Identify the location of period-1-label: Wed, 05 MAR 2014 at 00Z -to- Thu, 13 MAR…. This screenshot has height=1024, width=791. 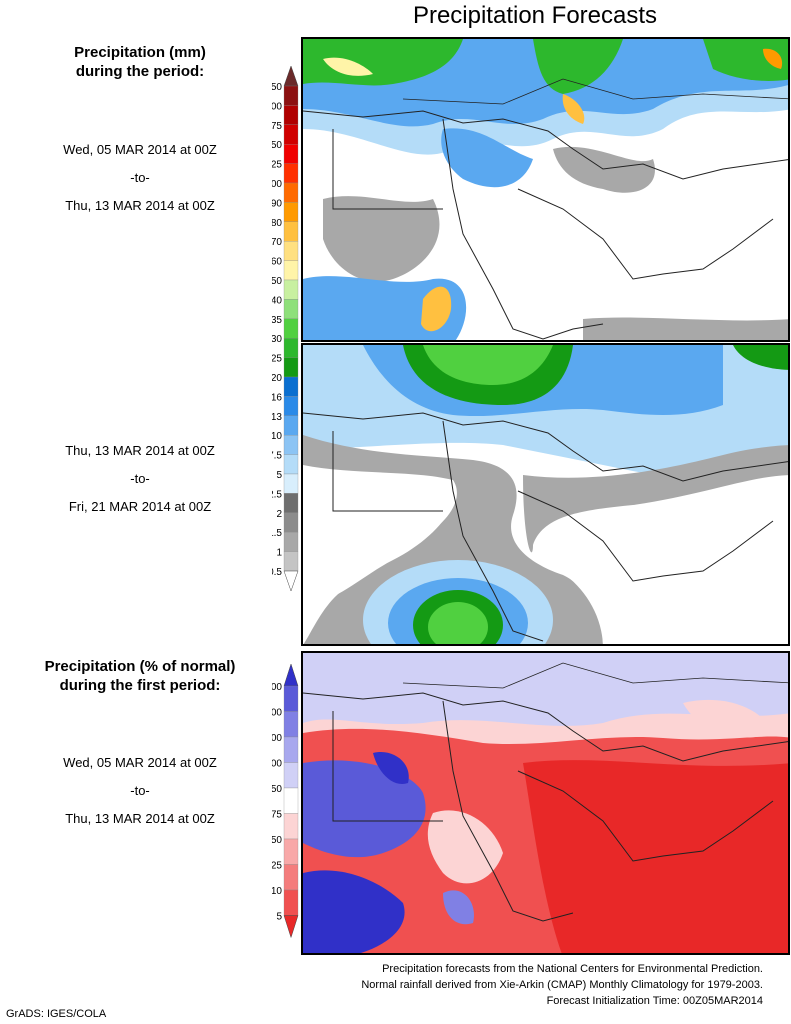
(140, 178).